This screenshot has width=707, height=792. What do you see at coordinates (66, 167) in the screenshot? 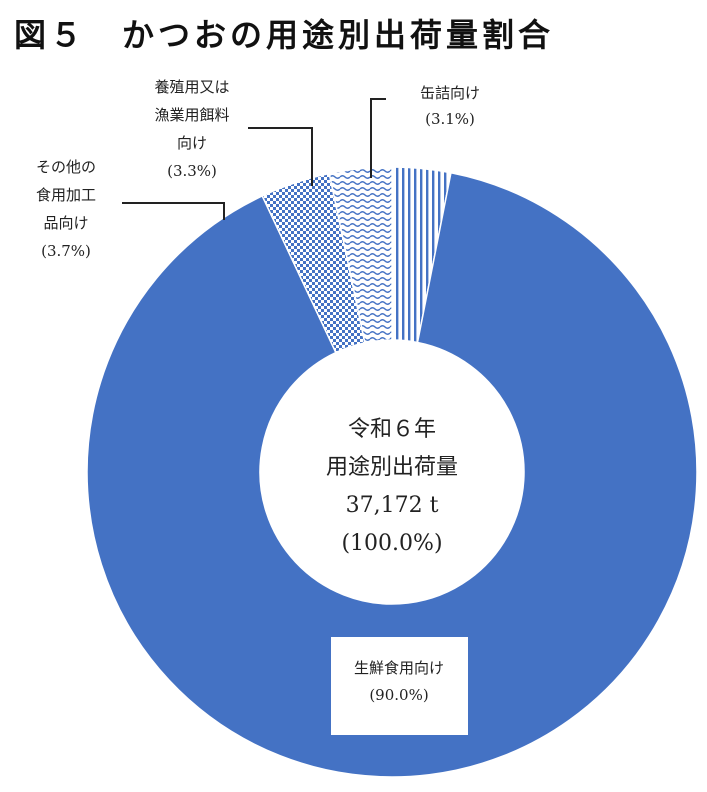
I see `slice-label-processed: その他の` at bounding box center [66, 167].